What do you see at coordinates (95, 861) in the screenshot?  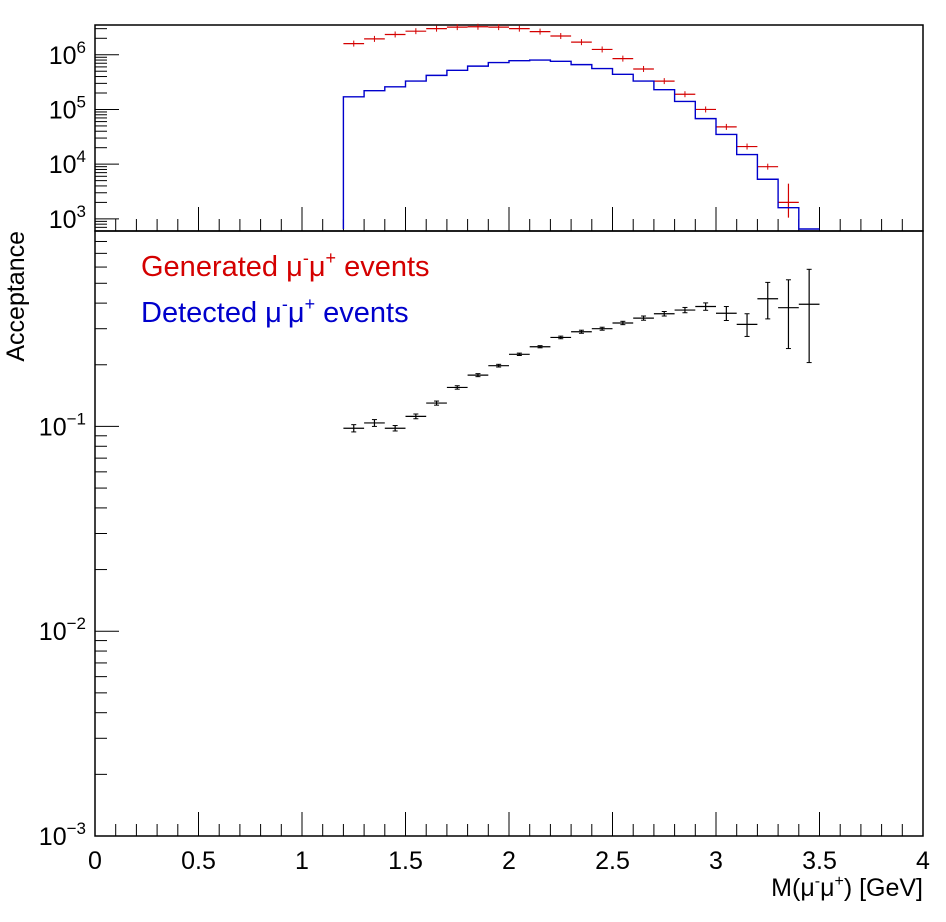 I see `x-tick-label: 0` at bounding box center [95, 861].